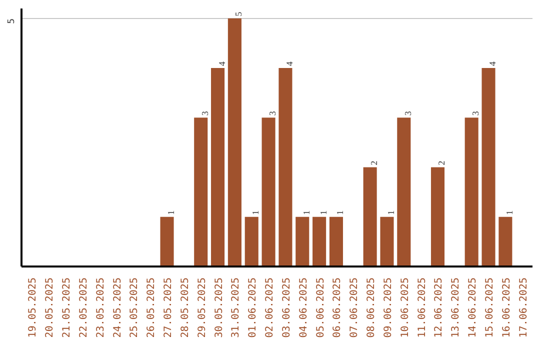 Image resolution: width=540 pixels, height=340 pixels. Describe the element at coordinates (388, 307) in the screenshot. I see `x-tick-label: 09.06.2025` at that location.